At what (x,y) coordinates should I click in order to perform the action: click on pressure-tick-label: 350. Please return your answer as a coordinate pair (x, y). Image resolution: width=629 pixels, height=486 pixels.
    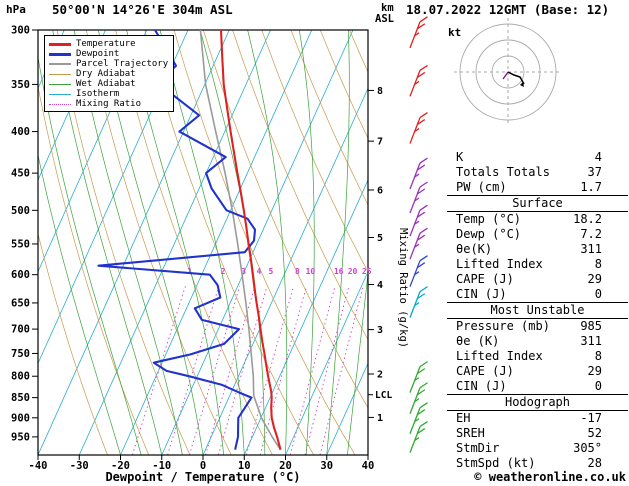
    Looking at the image, I should click on (20, 85).